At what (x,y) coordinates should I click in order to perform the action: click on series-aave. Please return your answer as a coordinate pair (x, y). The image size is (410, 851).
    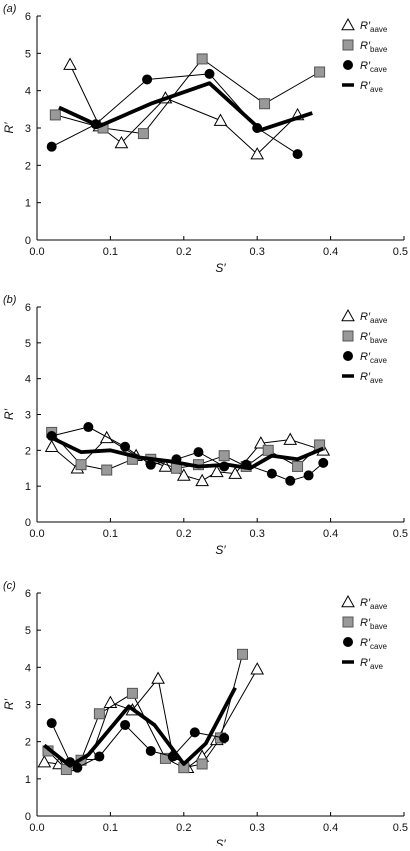
    Looking at the image, I should click on (151, 717).